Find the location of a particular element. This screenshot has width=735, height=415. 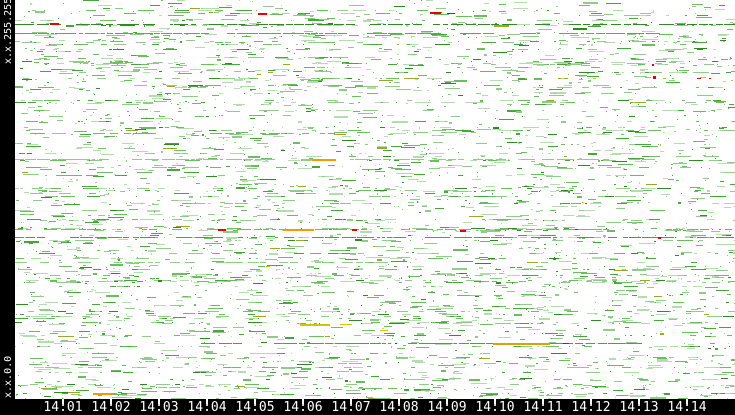

x-tick-label: 14:09 is located at coordinates (447, 407).